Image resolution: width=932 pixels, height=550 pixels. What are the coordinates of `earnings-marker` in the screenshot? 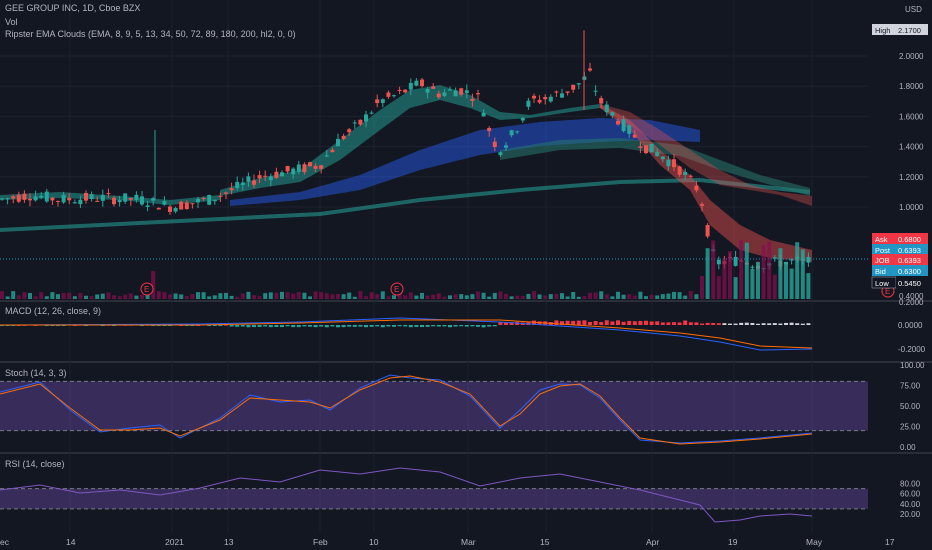 It's located at (397, 289).